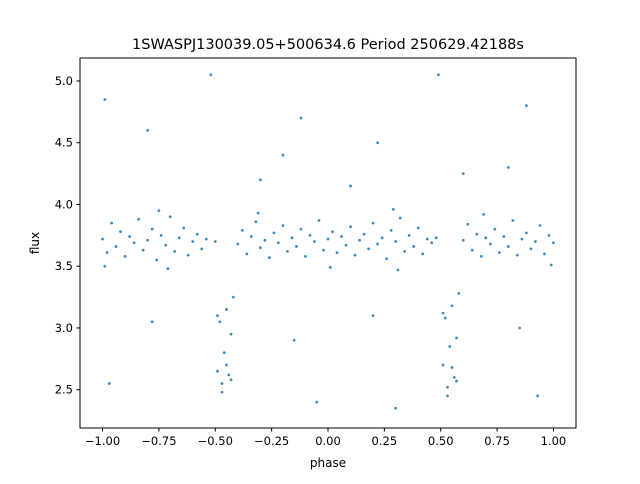  Describe the element at coordinates (441, 441) in the screenshot. I see `x-tick-label: 0.50` at that location.